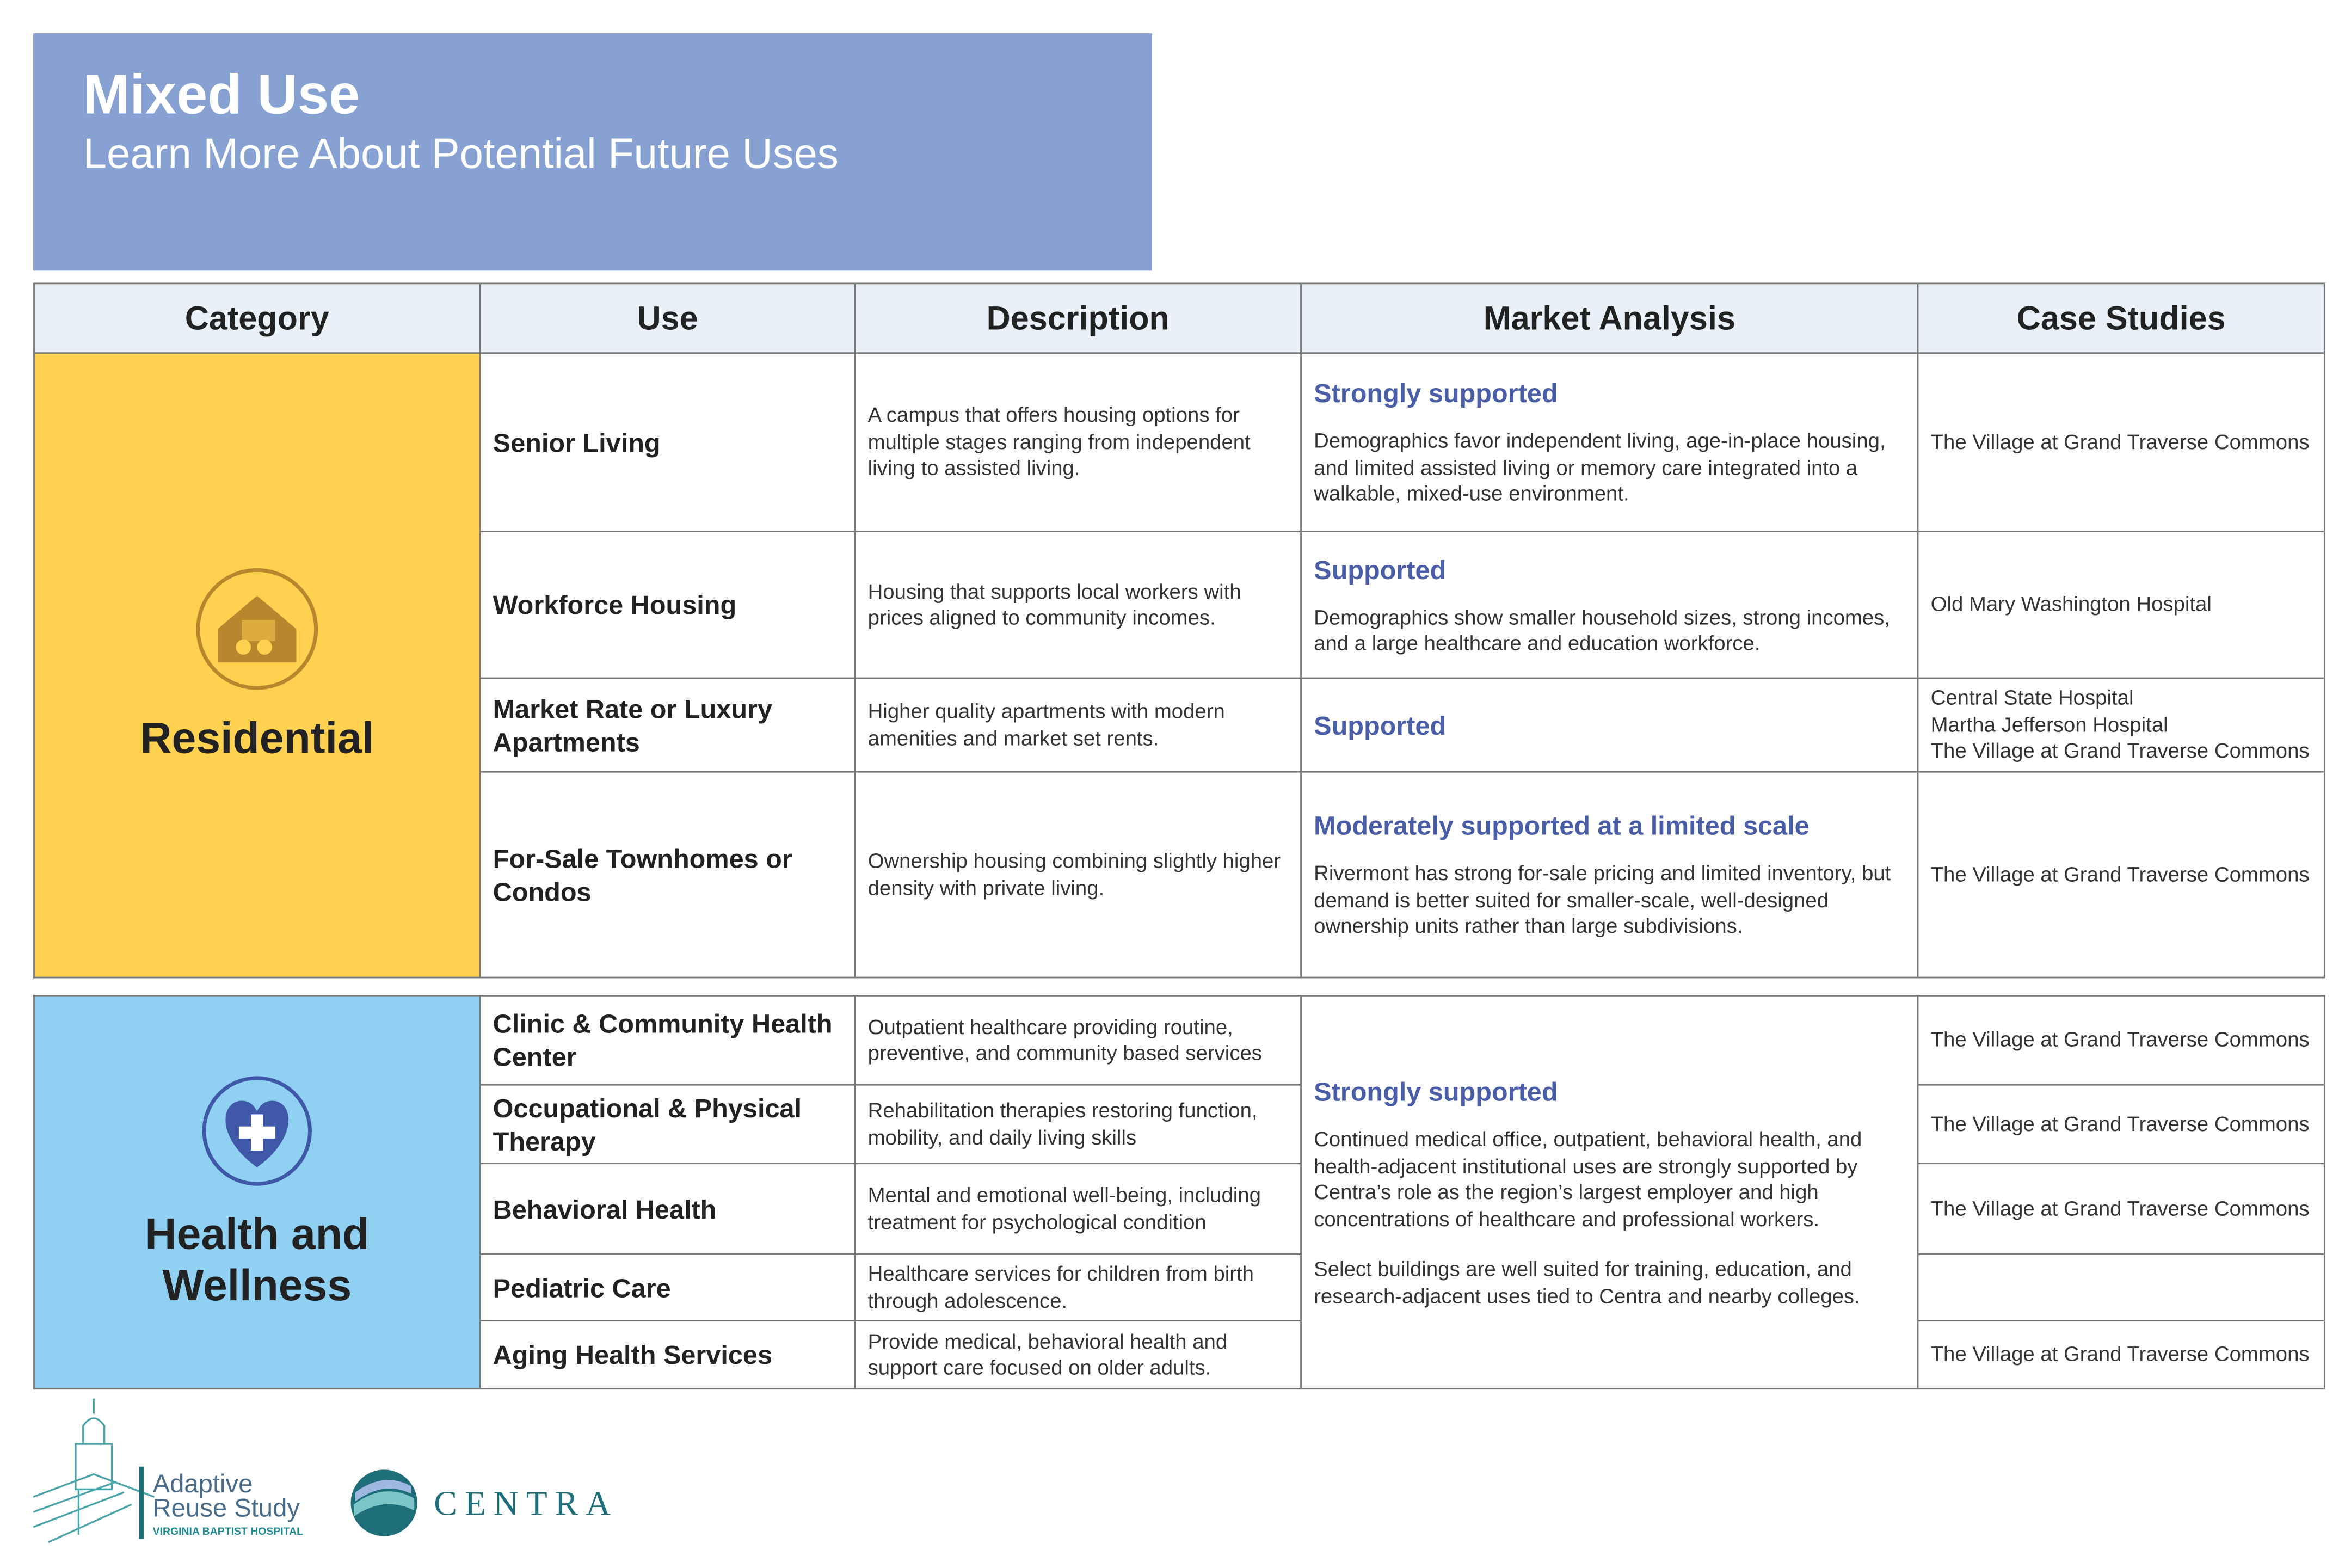  Describe the element at coordinates (2049, 724) in the screenshot. I see `case-study: Martha Jefferson Hospital` at that location.